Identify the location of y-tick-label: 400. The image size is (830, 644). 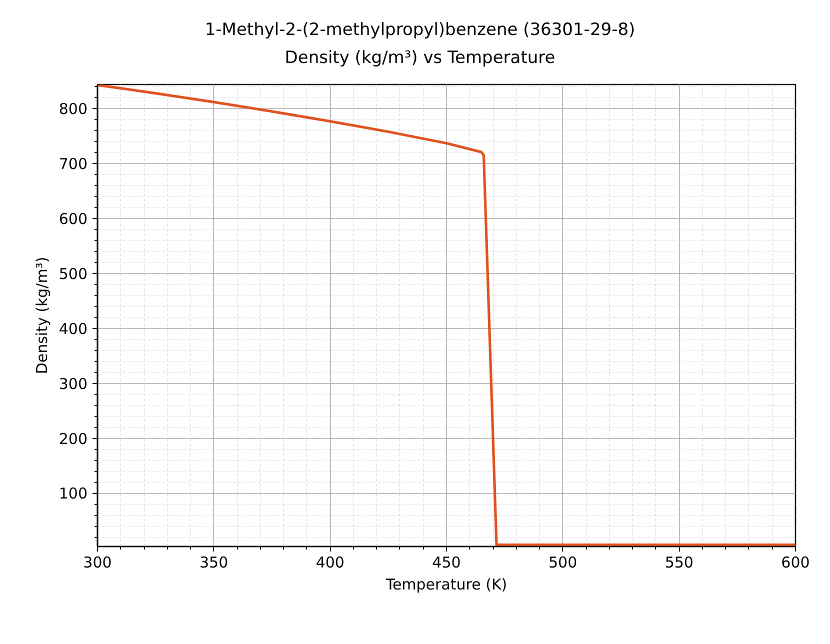
(73, 329).